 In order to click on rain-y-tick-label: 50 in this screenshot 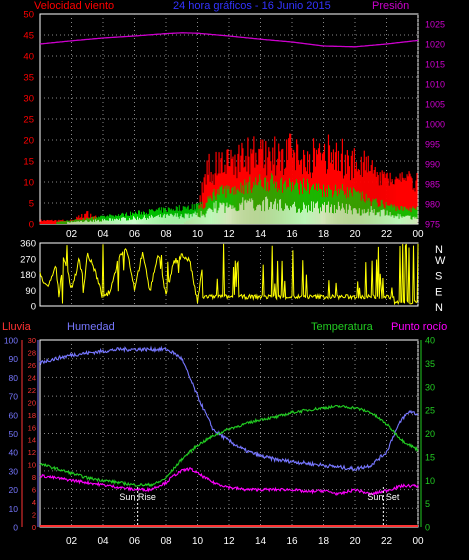, I will do `click(14, 434)`.